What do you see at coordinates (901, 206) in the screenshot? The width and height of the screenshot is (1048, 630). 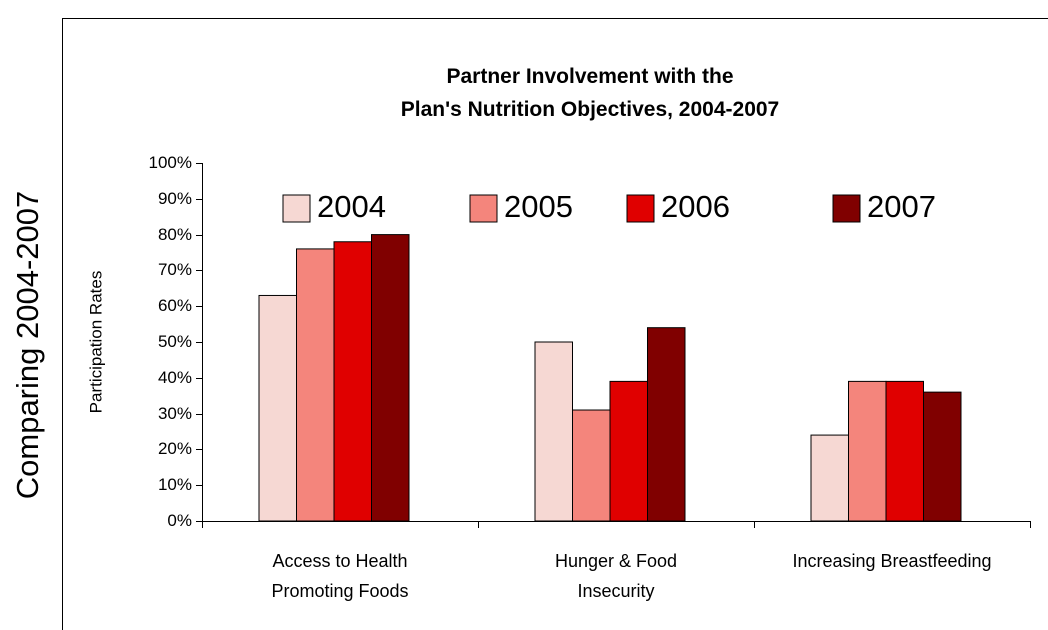 I see `legend-label: 2007` at bounding box center [901, 206].